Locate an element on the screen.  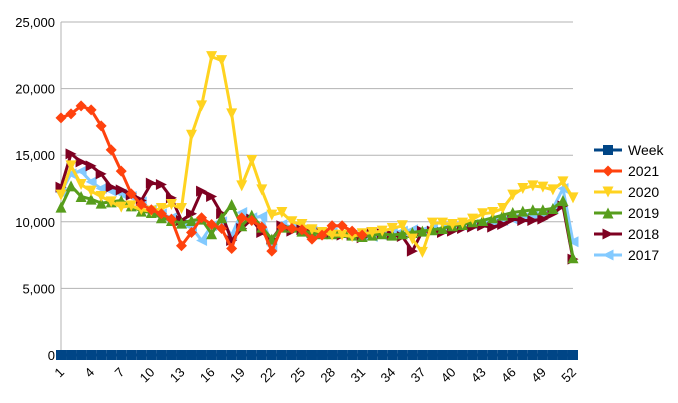
legend-item-2021: 2021 is located at coordinates (626, 171).